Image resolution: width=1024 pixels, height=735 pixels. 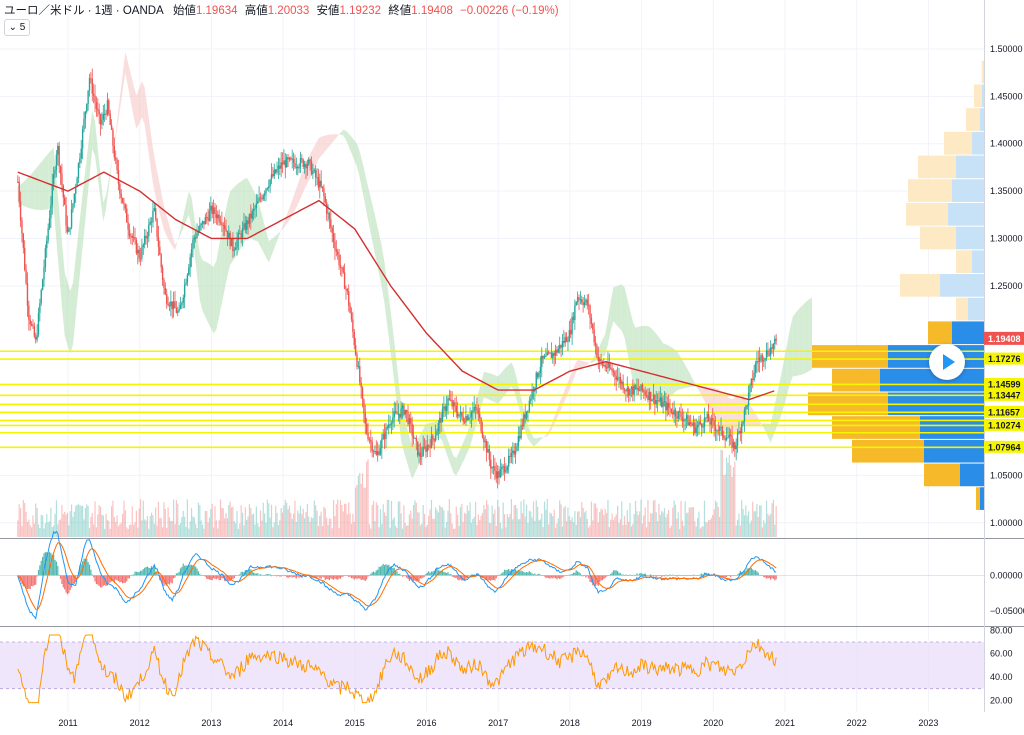 I want to click on x-tick-label: 2014, so click(x=283, y=723).